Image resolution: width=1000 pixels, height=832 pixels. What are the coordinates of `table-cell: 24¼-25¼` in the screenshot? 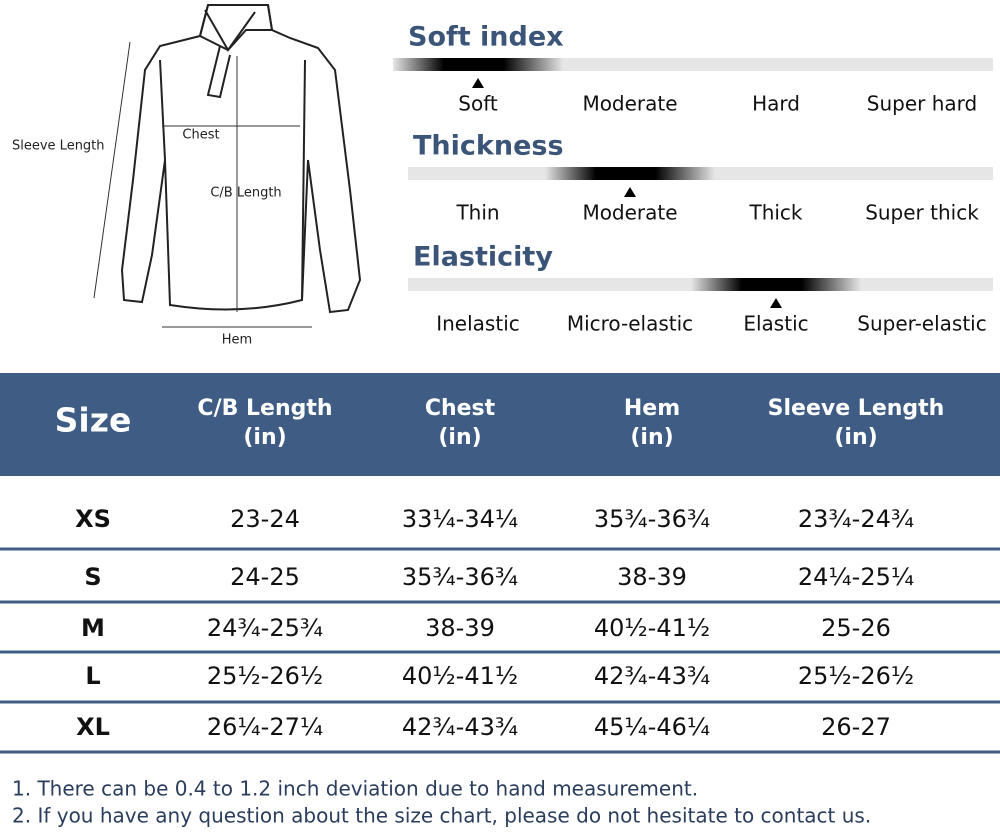 It's located at (856, 577).